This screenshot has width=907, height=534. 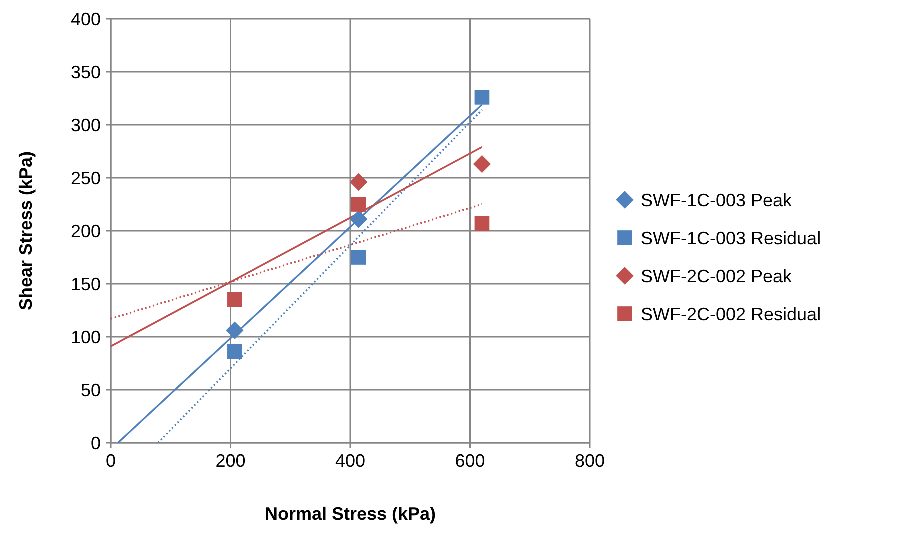 What do you see at coordinates (85, 337) in the screenshot?
I see `y-tick-label: 100` at bounding box center [85, 337].